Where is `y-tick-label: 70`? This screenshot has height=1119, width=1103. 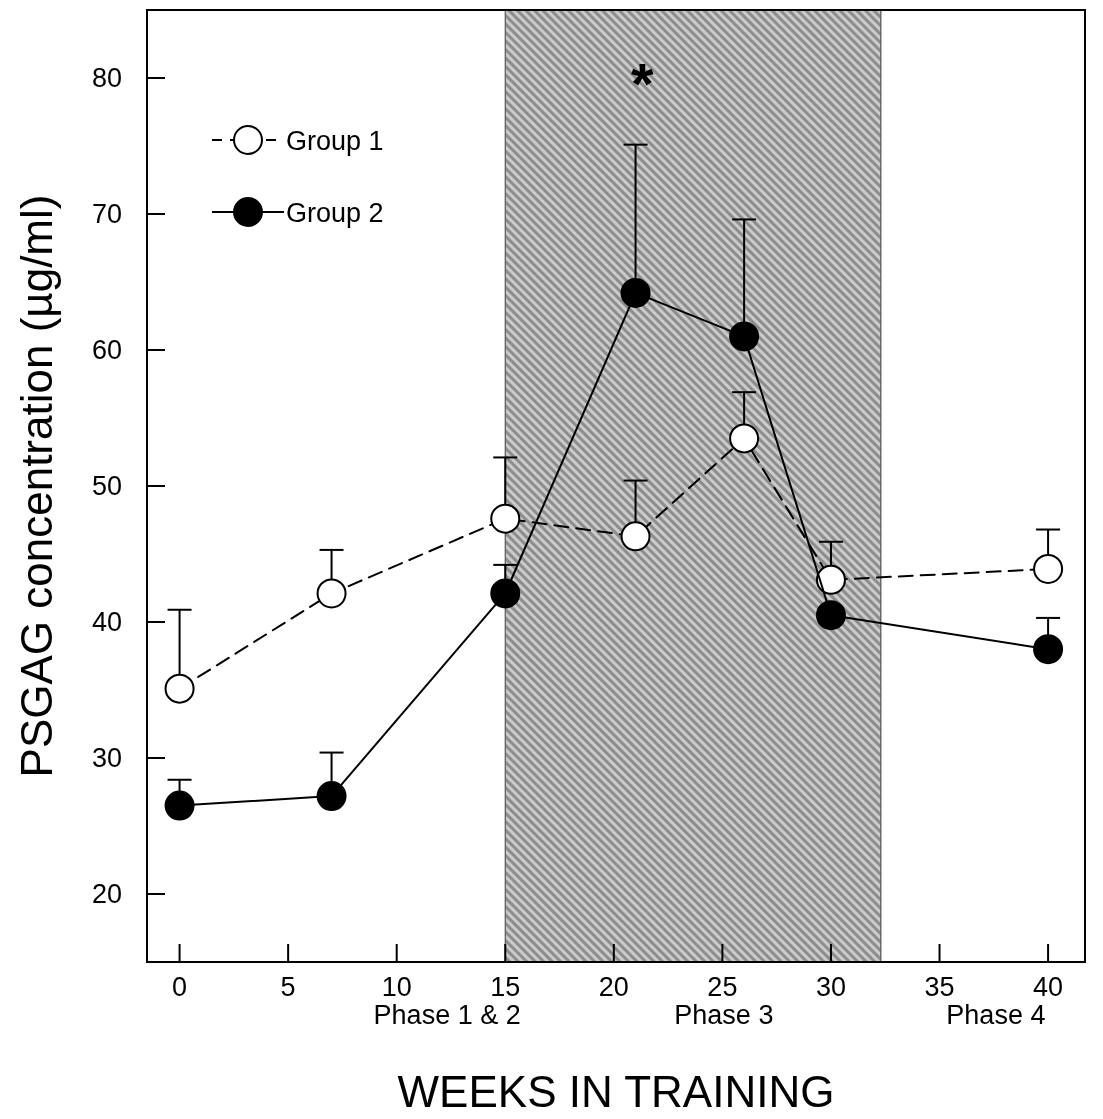
y-tick-label: 70 is located at coordinates (107, 214).